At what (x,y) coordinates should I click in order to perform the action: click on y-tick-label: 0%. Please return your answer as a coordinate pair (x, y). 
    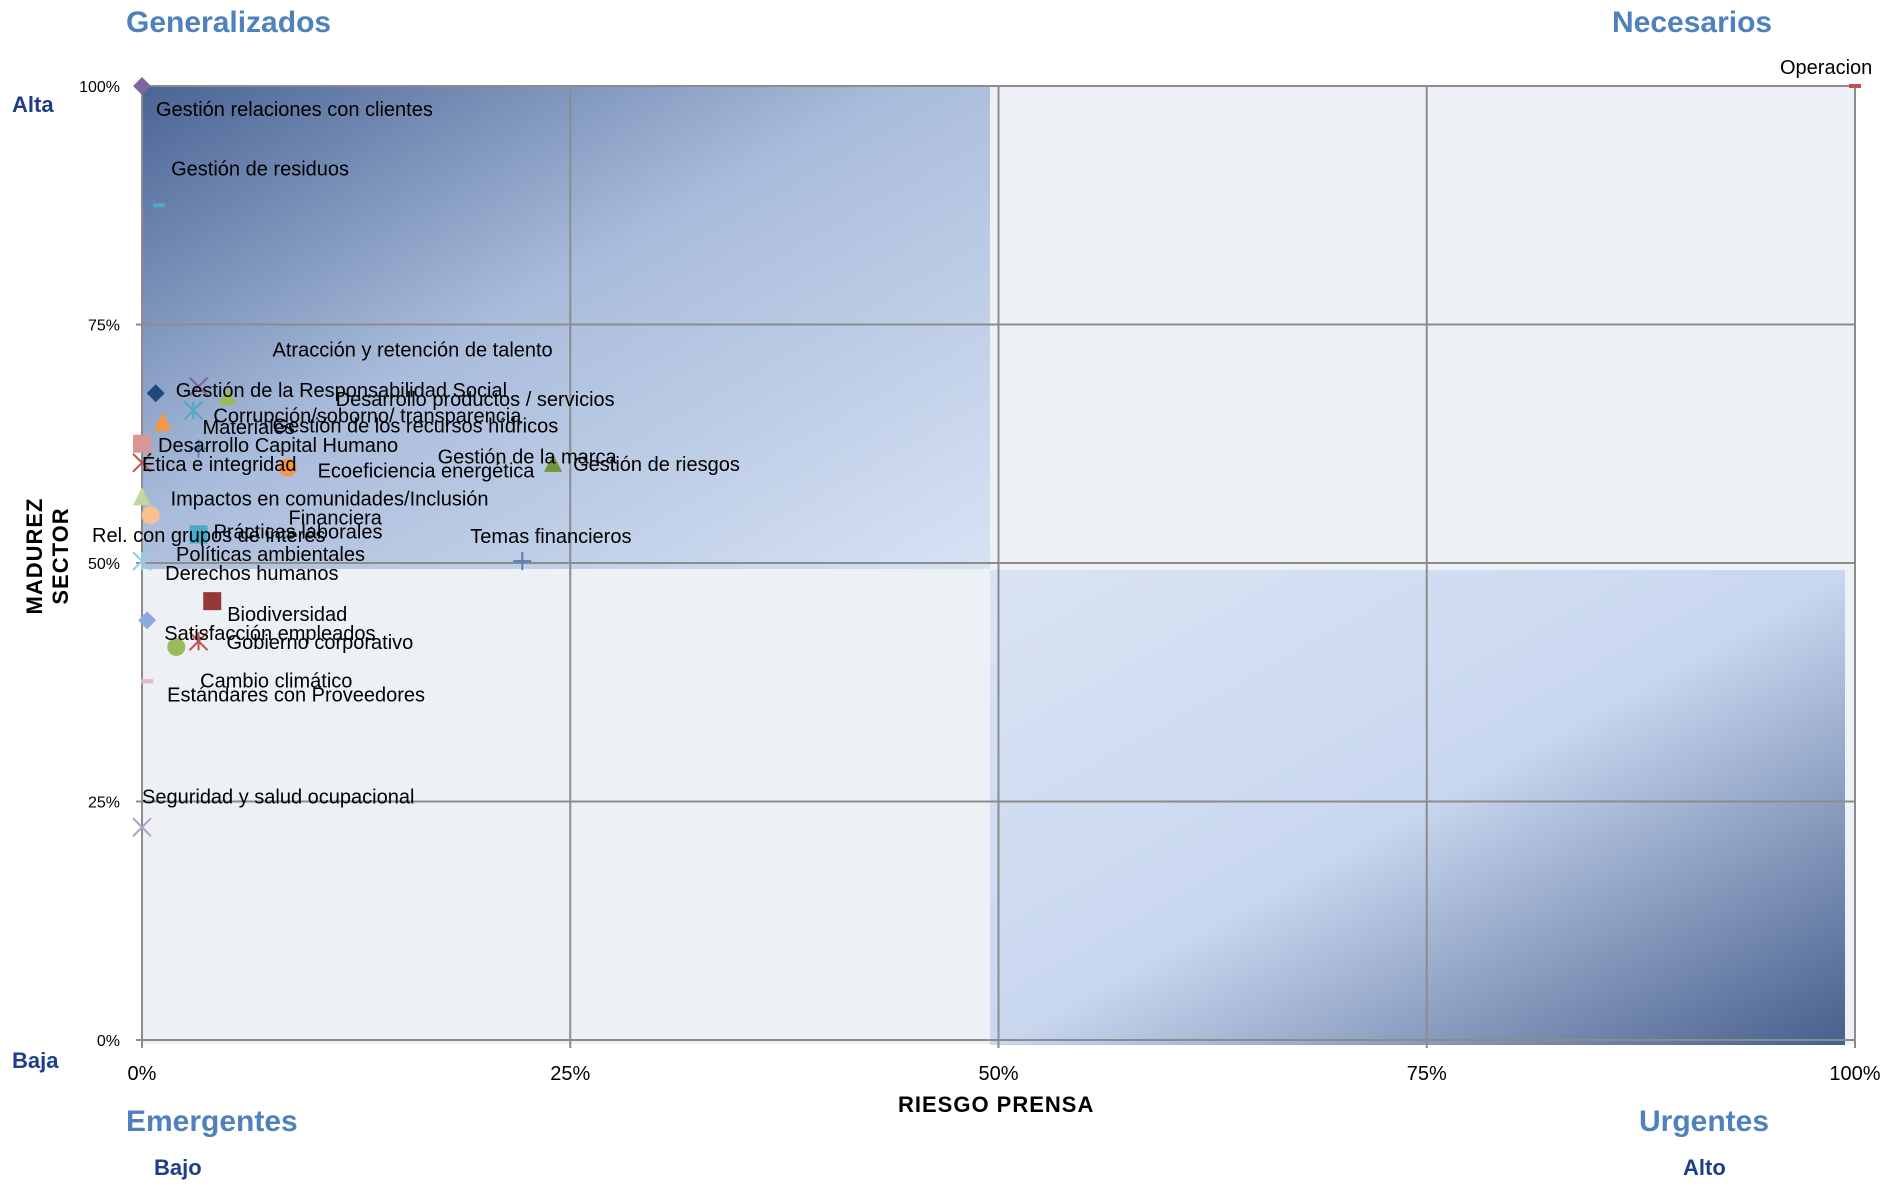
    Looking at the image, I should click on (108, 1041).